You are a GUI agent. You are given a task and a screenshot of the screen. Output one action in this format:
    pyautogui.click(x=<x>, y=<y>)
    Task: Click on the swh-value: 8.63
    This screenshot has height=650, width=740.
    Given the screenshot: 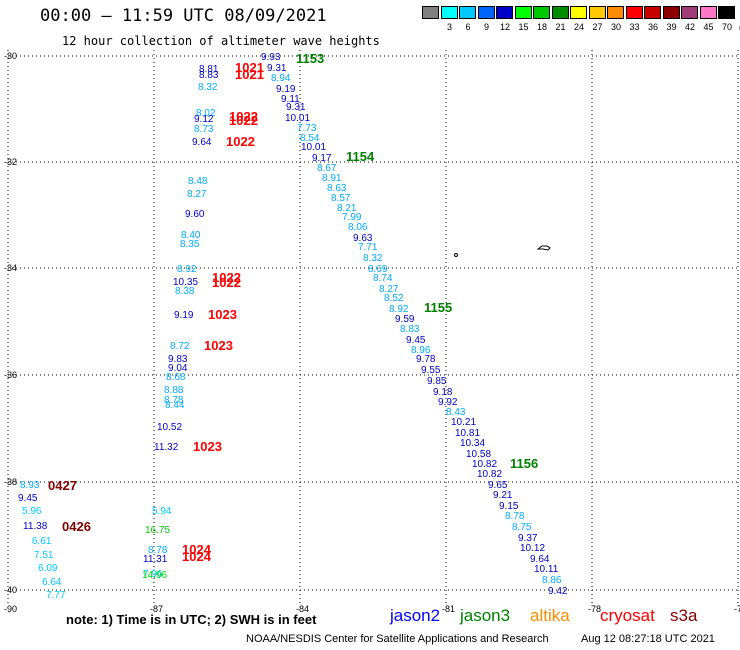 What is the action you would take?
    pyautogui.click(x=337, y=188)
    